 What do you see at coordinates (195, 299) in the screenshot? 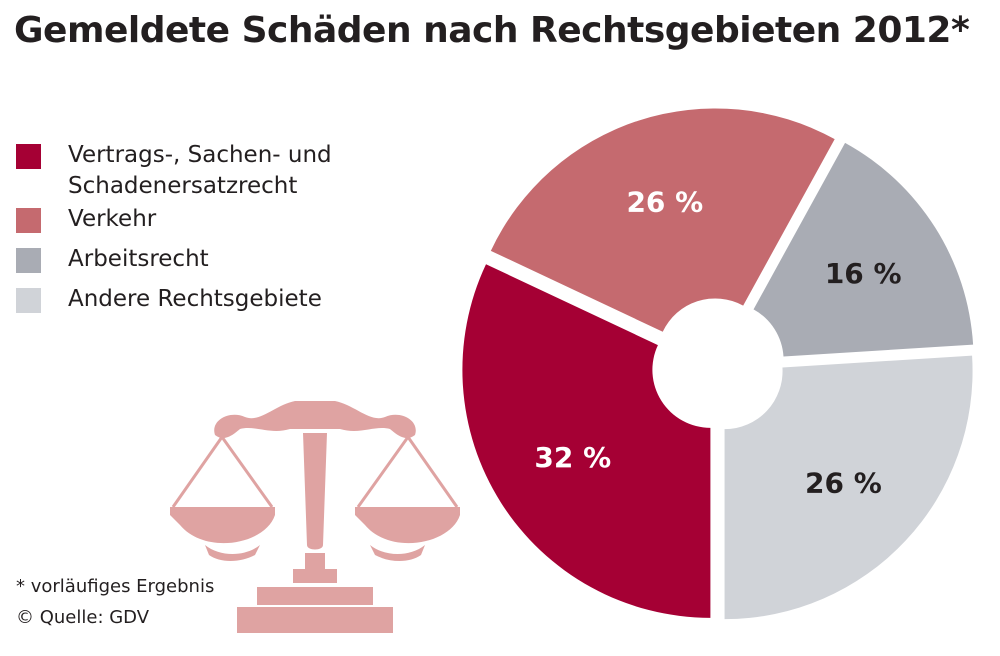
I see `legend-label-andere: Andere Rechtsgebiete` at bounding box center [195, 299].